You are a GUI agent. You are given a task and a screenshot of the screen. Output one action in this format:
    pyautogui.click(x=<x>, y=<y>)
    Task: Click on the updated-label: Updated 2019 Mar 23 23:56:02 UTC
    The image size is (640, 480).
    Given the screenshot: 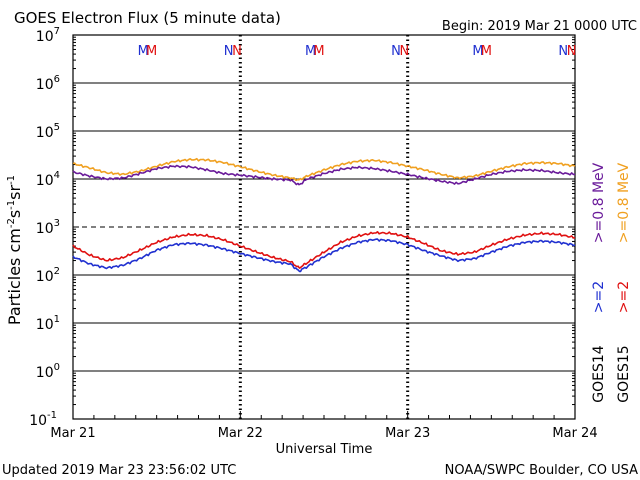 What is the action you would take?
    pyautogui.click(x=119, y=470)
    